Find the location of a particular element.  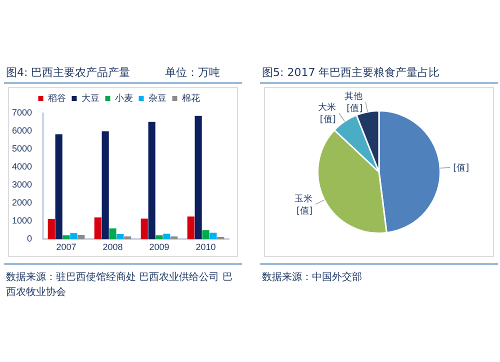

x-tick-label: 2008 is located at coordinates (112, 247).